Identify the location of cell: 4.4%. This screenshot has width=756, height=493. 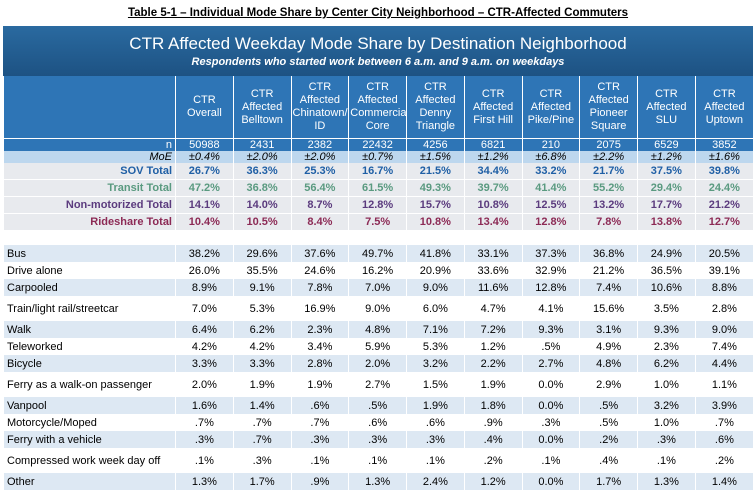
(723, 363).